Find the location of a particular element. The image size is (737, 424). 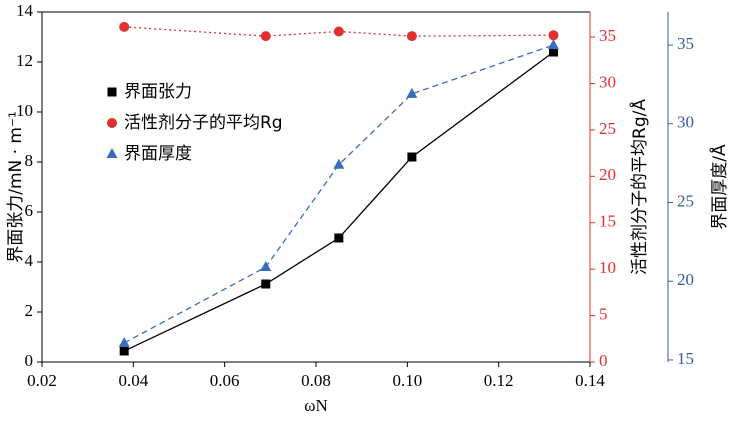

y3-tick-label: 30 is located at coordinates (685, 122).